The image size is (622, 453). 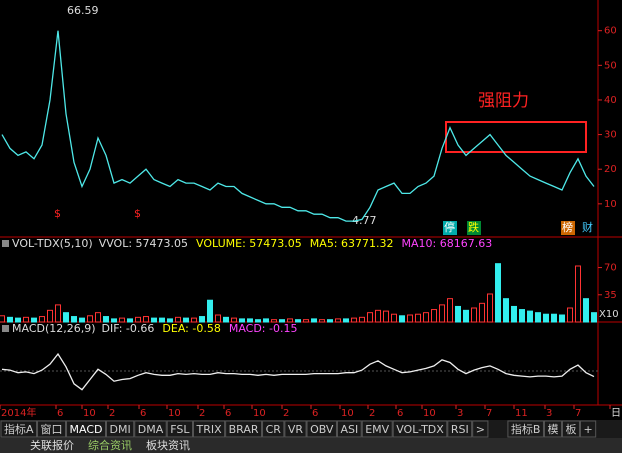 I want to click on badge: 榜, so click(x=567, y=227).